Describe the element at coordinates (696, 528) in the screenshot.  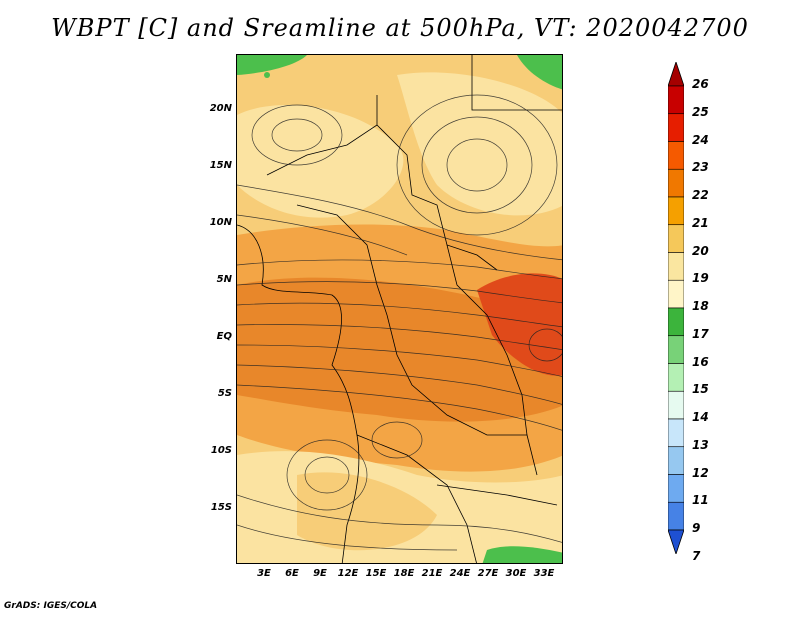
I see `colorbar-label: 9` at that location.